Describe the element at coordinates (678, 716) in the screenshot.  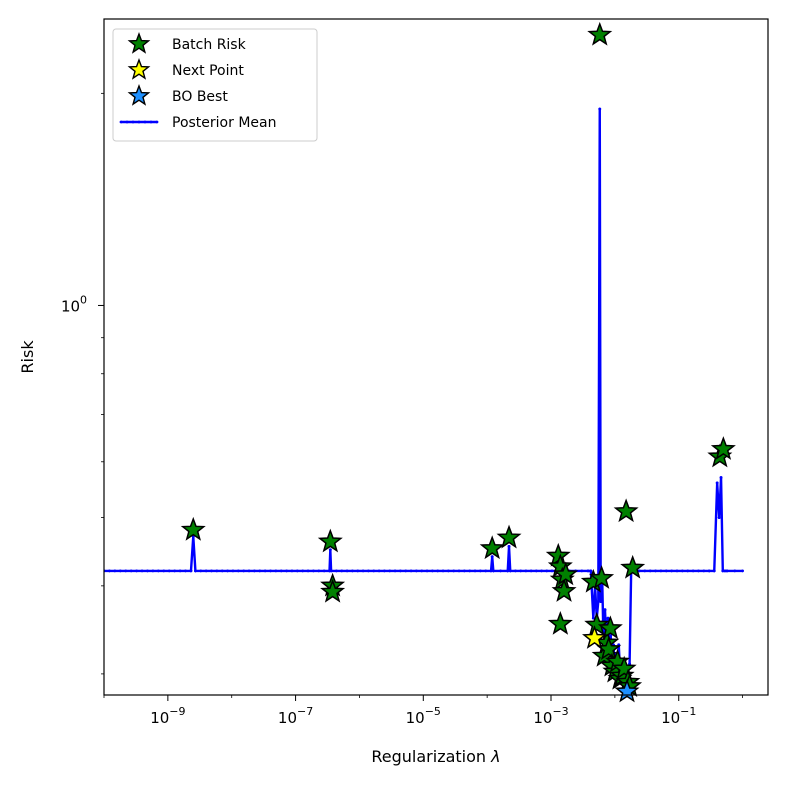
I see `x-tick-label: 10⁻¹` at that location.